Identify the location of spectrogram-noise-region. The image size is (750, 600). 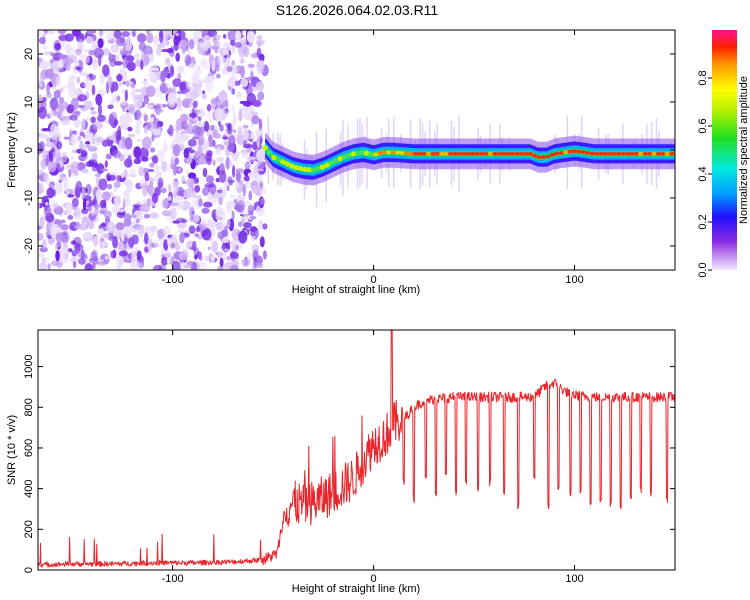
(153, 150).